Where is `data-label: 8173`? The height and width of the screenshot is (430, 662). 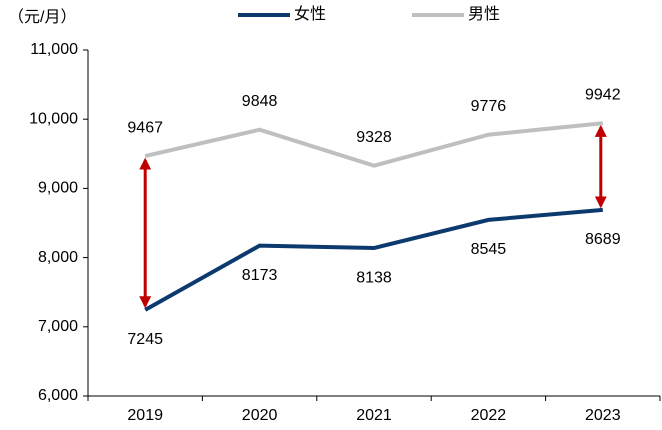
data-label: 8173 is located at coordinates (260, 275).